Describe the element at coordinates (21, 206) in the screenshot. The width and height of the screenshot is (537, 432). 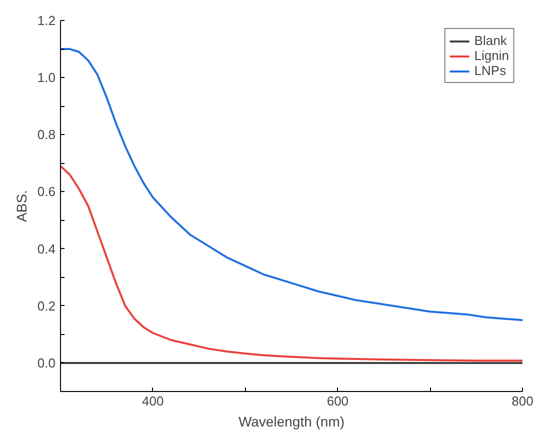
I see `y-axis-title: ABS.` at that location.